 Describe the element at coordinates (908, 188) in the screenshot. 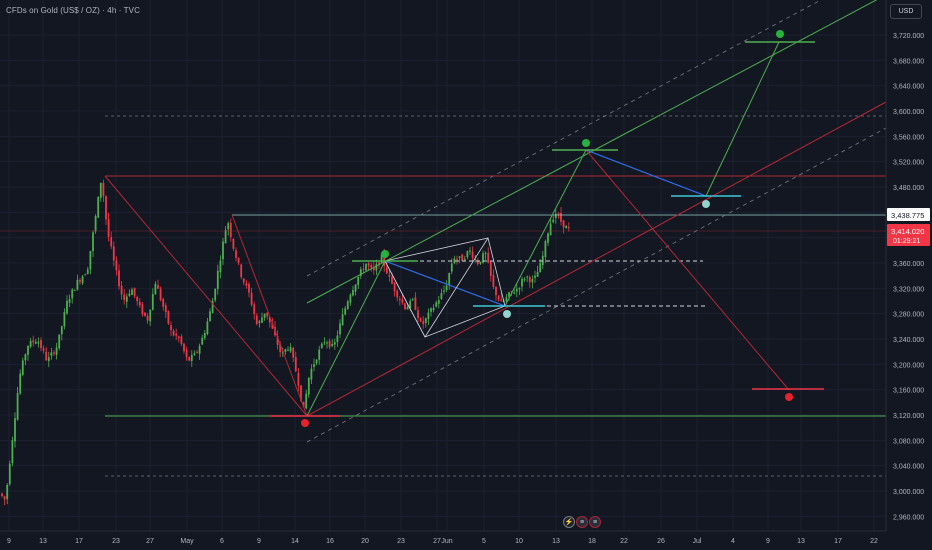

I see `price-axis-tick-label: 3,480.000` at that location.